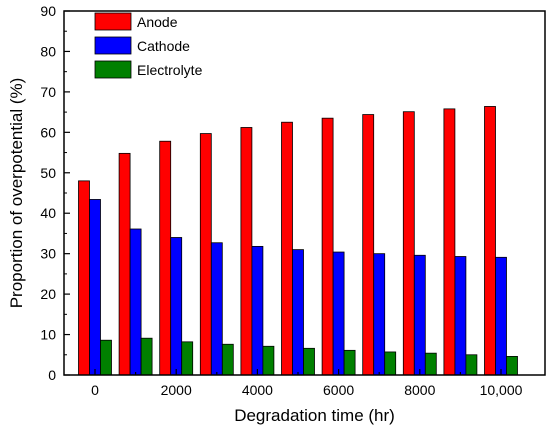  I want to click on x-tick-label-0: 0, so click(95, 390).